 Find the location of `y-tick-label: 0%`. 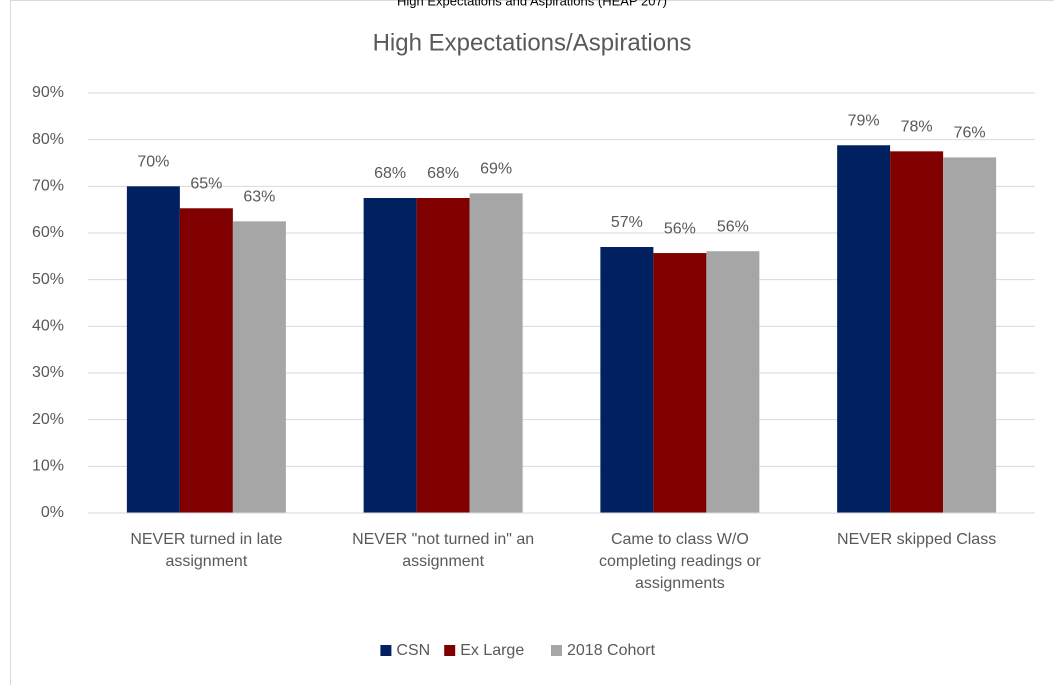

y-tick-label: 0% is located at coordinates (52, 512).